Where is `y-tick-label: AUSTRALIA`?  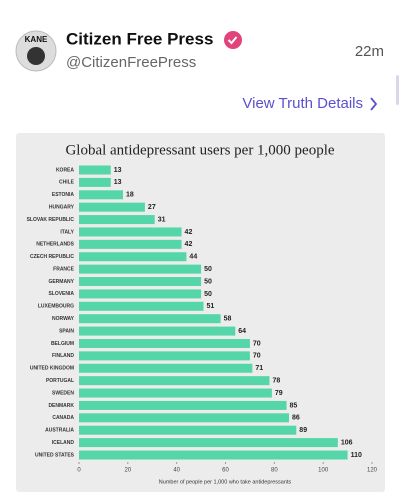 y-tick-label: AUSTRALIA is located at coordinates (59, 431).